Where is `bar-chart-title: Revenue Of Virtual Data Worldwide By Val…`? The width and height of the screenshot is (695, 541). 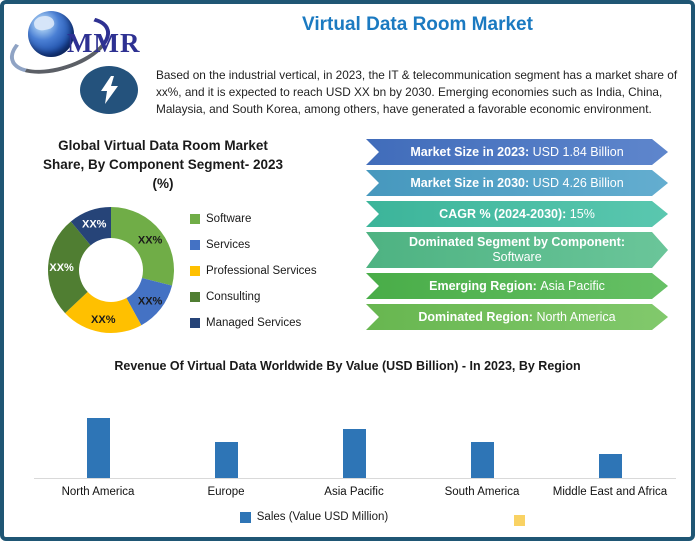 bar-chart-title: Revenue Of Virtual Data Worldwide By Val… is located at coordinates (347, 366).